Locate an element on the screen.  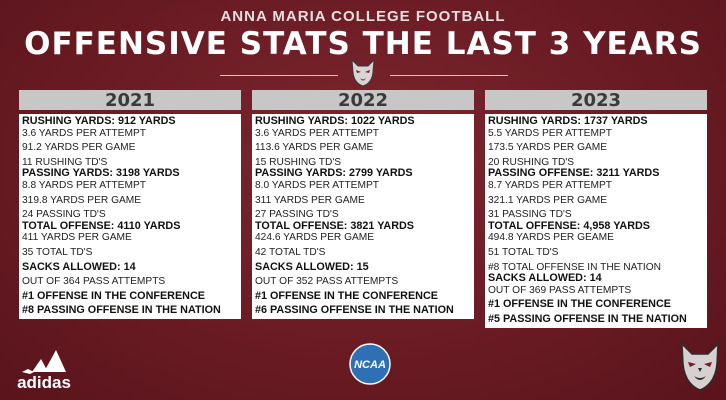
stat-detail: 24 PASSING TD'S is located at coordinates (64, 215).